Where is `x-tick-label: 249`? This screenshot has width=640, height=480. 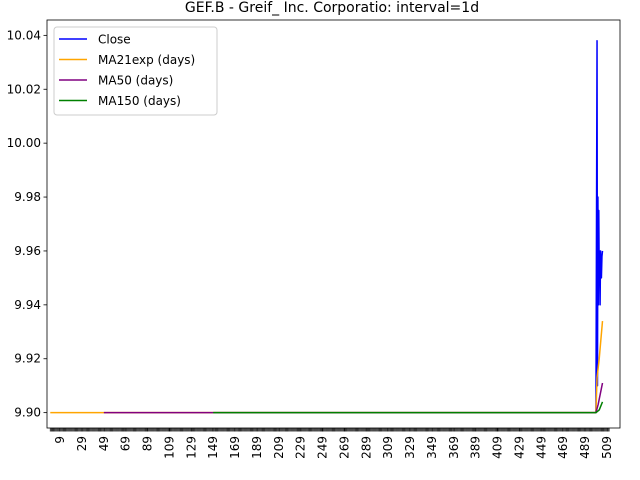
x-tick-label: 249 is located at coordinates (323, 447).